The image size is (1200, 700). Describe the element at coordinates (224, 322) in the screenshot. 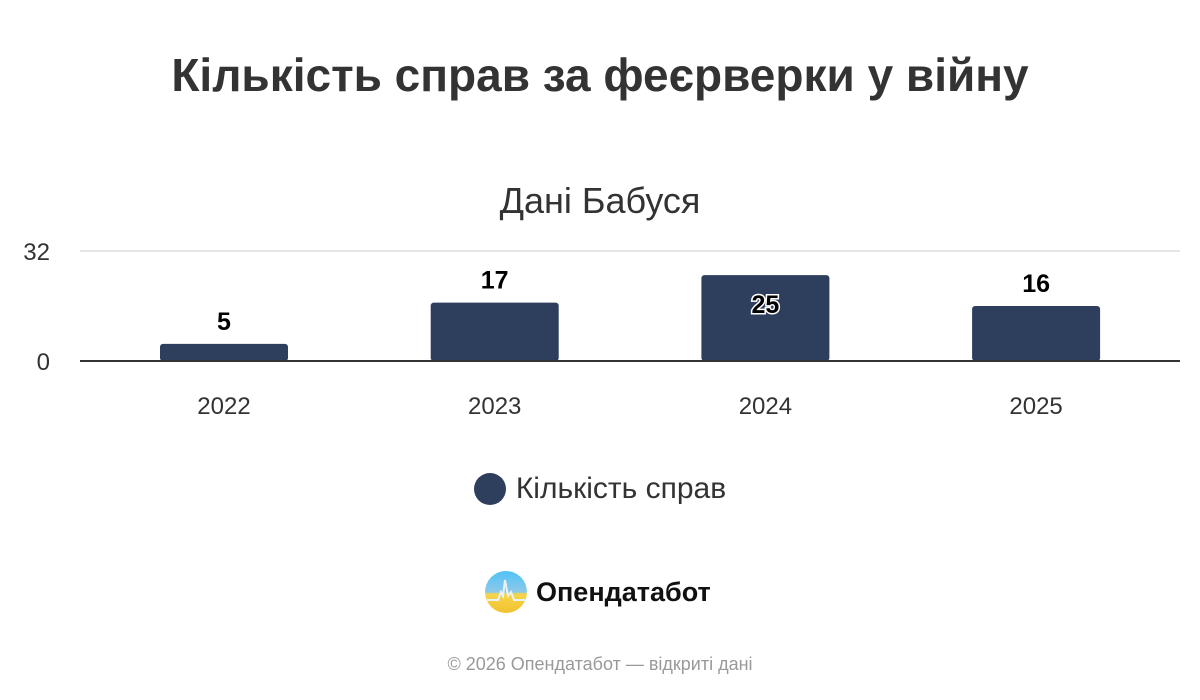

I see `data-label: 5` at that location.